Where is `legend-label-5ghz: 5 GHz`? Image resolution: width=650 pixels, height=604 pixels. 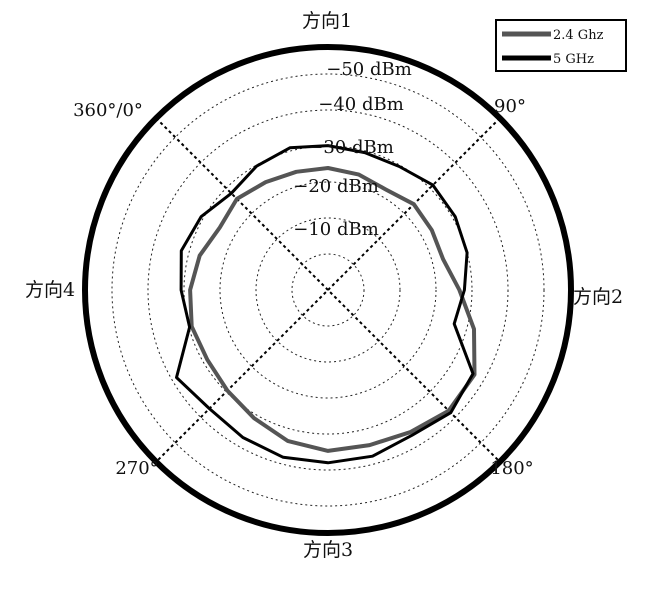 legend-label-5ghz: 5 GHz is located at coordinates (573, 59).